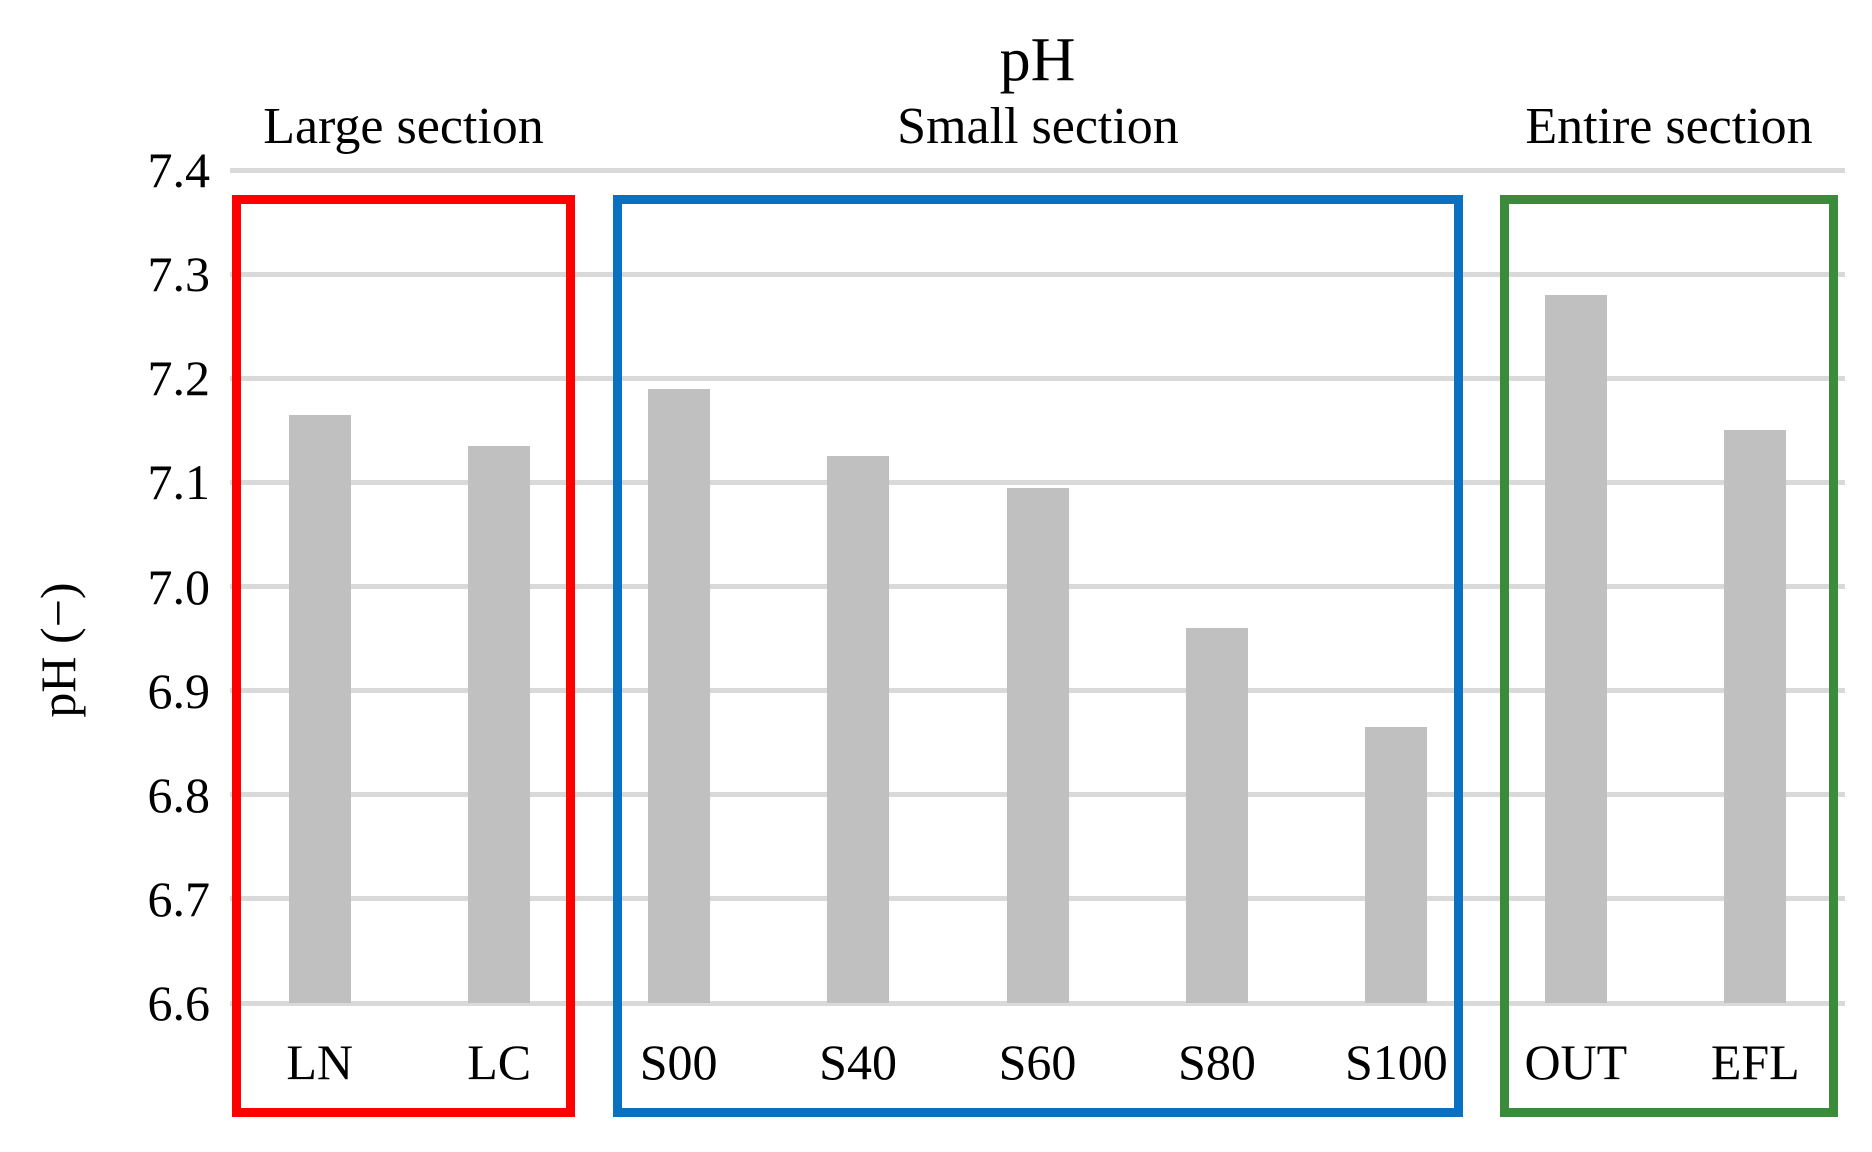 This screenshot has width=1872, height=1152. Describe the element at coordinates (179, 690) in the screenshot. I see `y-tick-label: 6.9` at that location.